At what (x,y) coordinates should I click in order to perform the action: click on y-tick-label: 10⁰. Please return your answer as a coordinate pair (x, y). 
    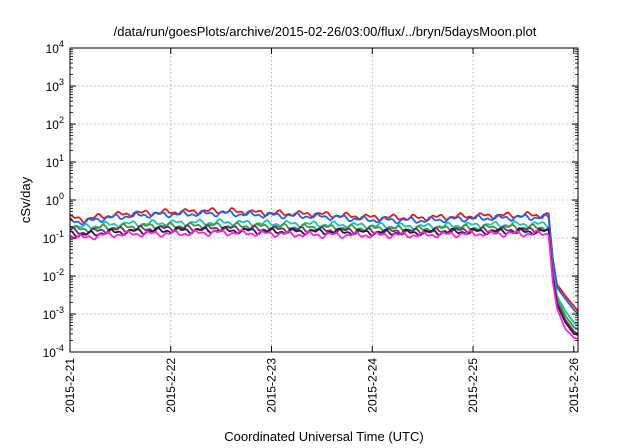
    Looking at the image, I should click on (55, 199).